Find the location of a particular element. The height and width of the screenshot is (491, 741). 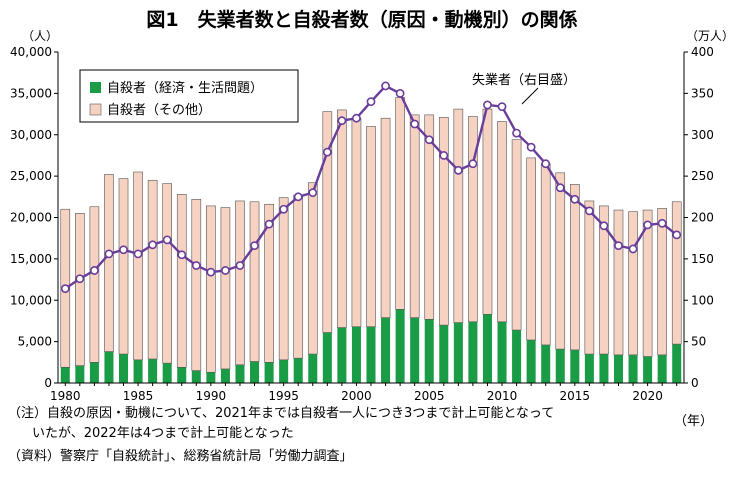

unemployment-point-2022 is located at coordinates (677, 235).